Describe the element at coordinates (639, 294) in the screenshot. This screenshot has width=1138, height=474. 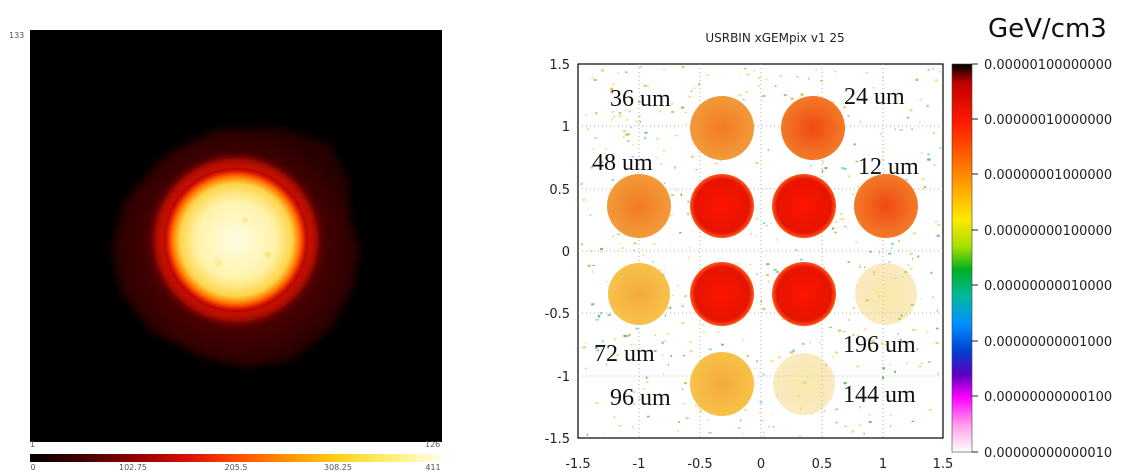
I see `spot-72um` at that location.